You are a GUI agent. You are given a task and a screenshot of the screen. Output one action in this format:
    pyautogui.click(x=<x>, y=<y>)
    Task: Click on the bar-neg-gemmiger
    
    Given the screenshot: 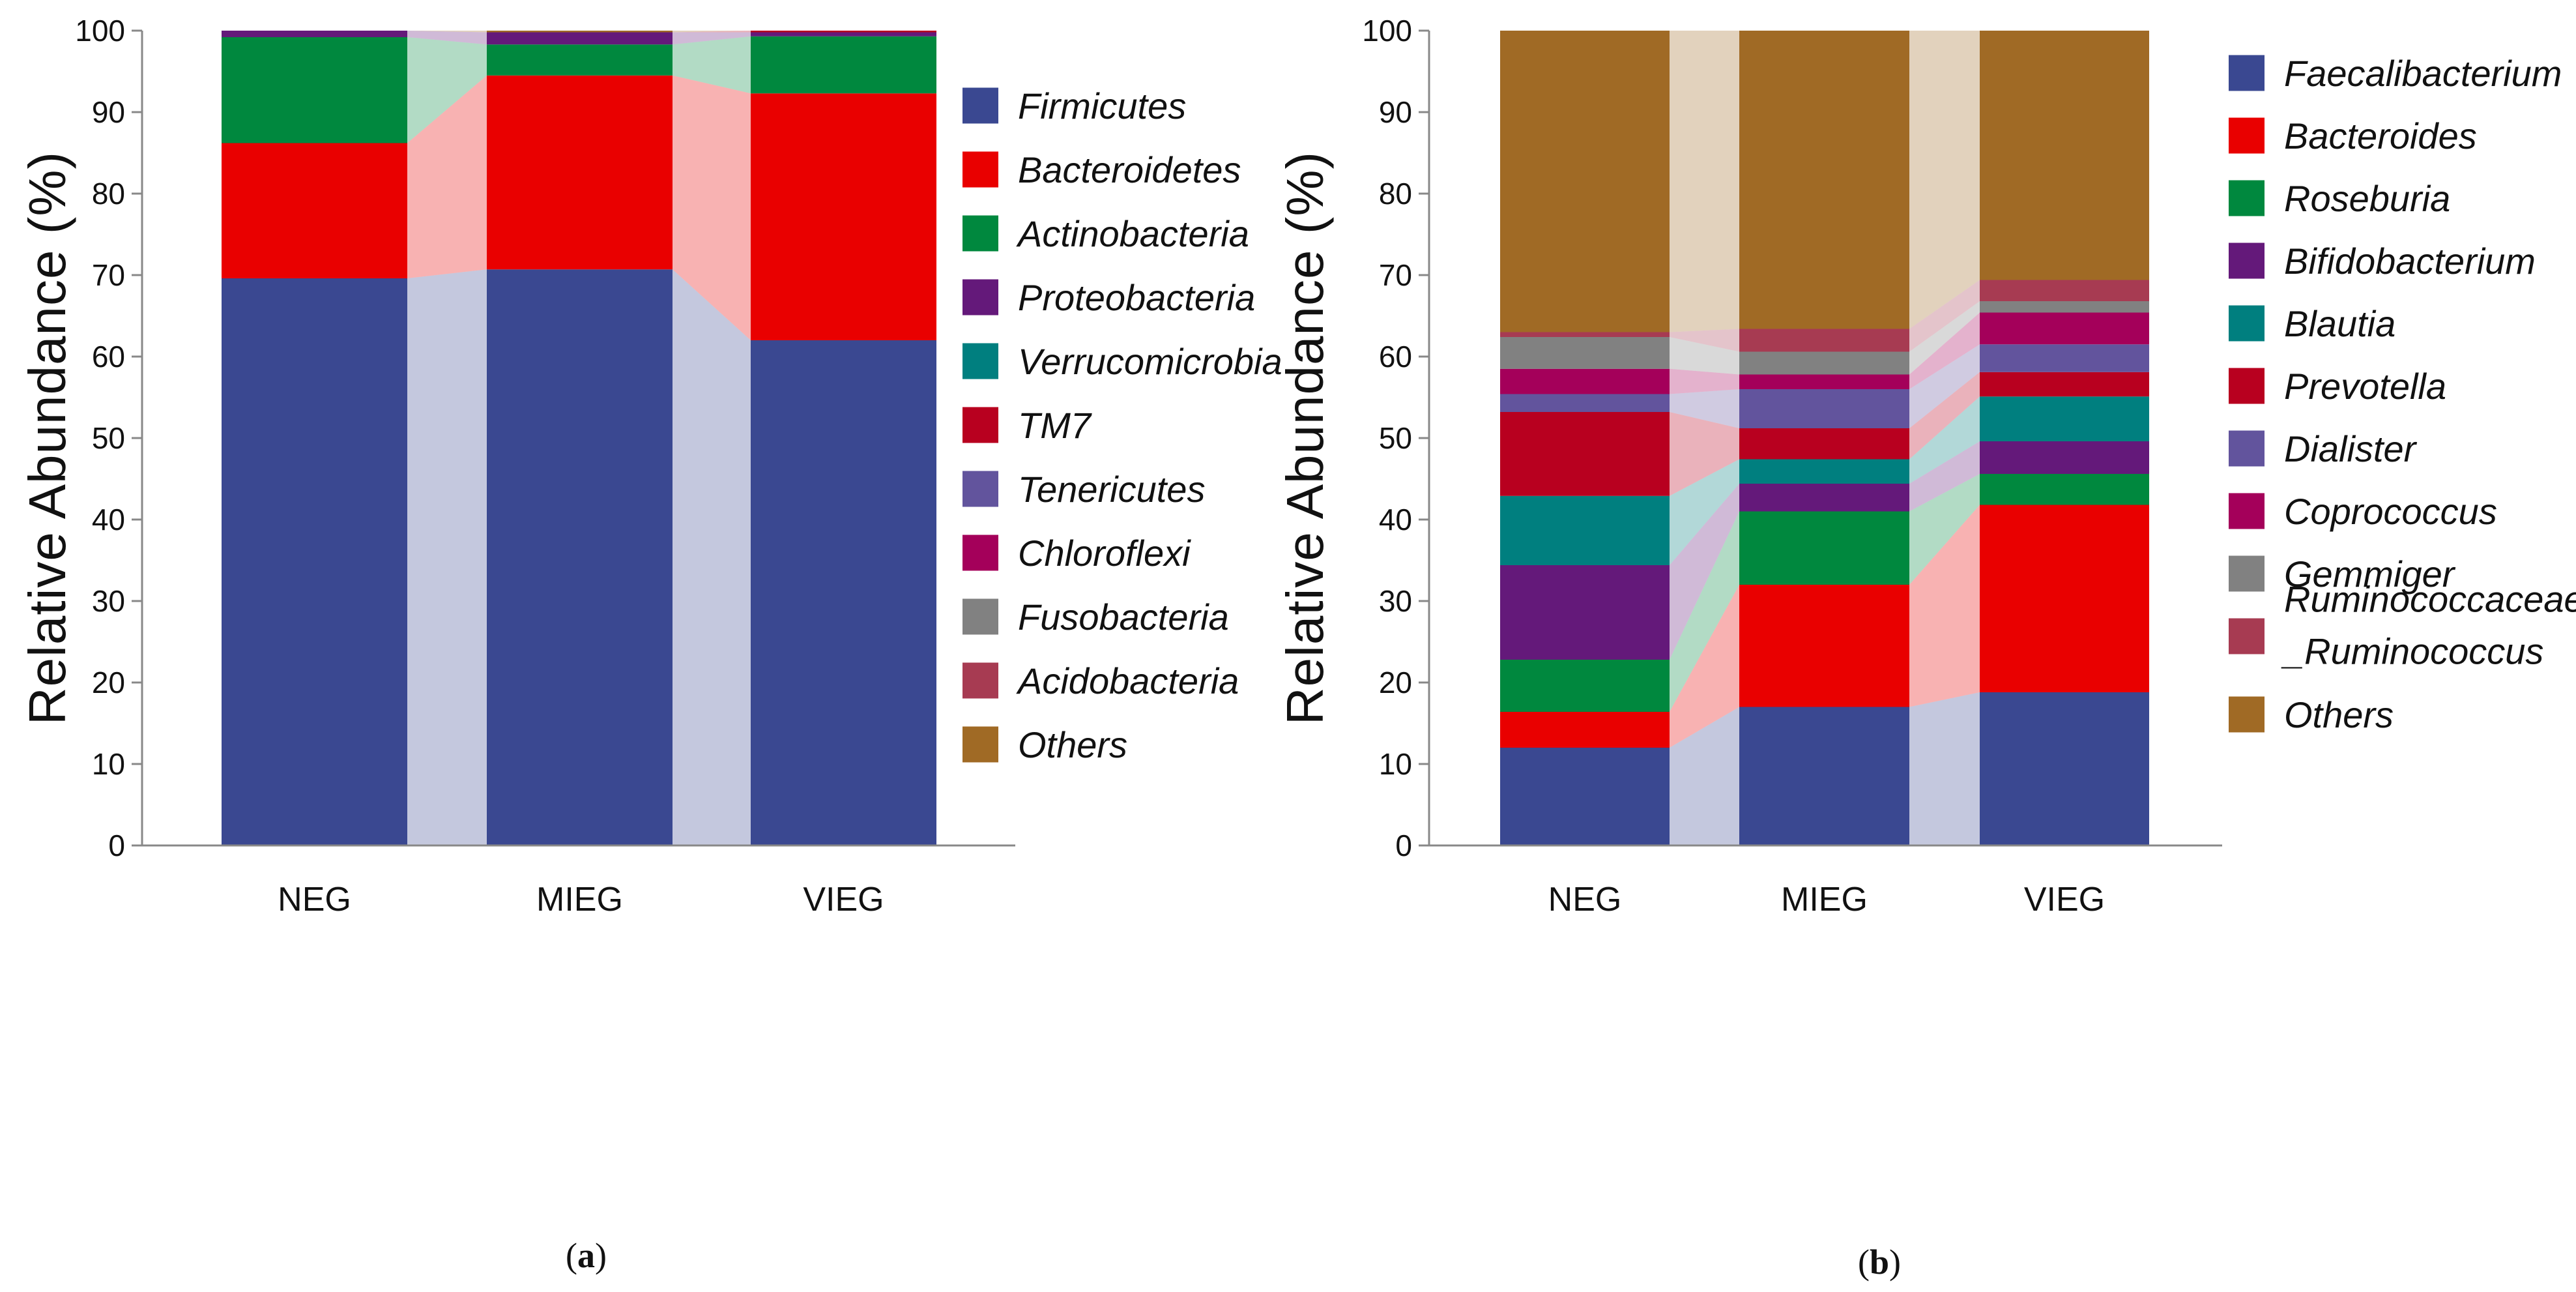 What is the action you would take?
    pyautogui.click(x=1585, y=353)
    